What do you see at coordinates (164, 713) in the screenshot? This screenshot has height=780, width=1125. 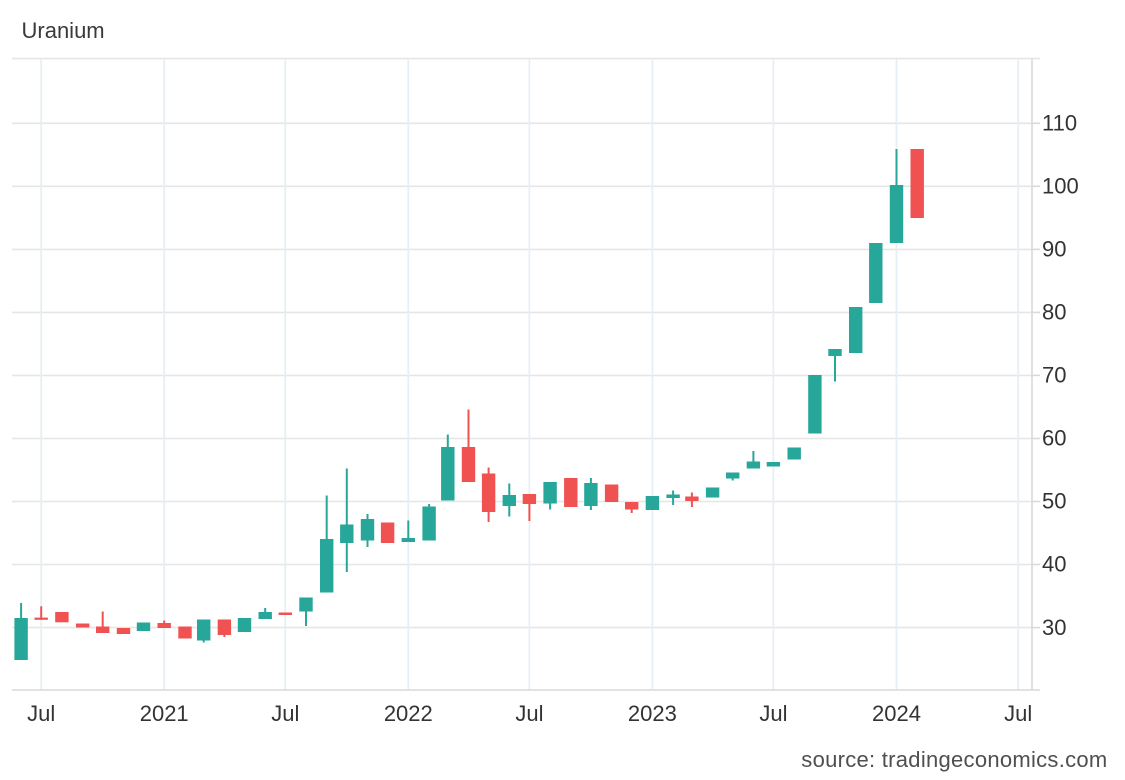 I see `svg-text: 2021` at bounding box center [164, 713].